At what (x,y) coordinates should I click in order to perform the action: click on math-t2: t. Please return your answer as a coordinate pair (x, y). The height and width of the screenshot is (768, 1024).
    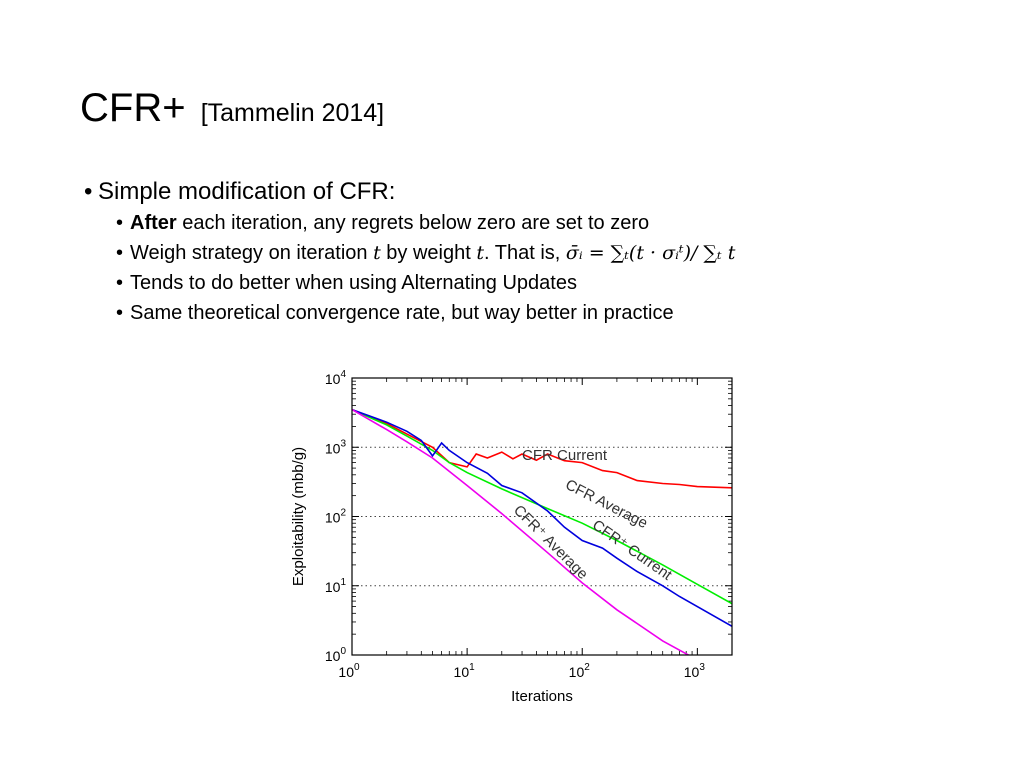
    Looking at the image, I should click on (480, 253).